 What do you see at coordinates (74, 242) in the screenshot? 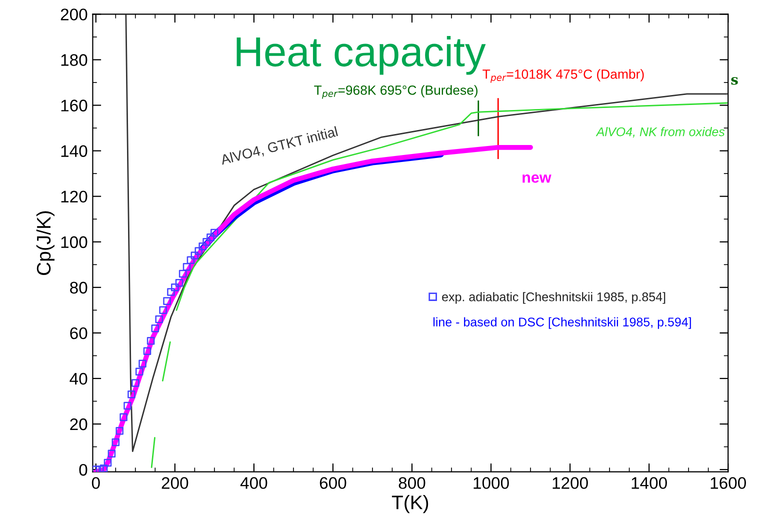
I see `y-tick-label: 100` at bounding box center [74, 242].